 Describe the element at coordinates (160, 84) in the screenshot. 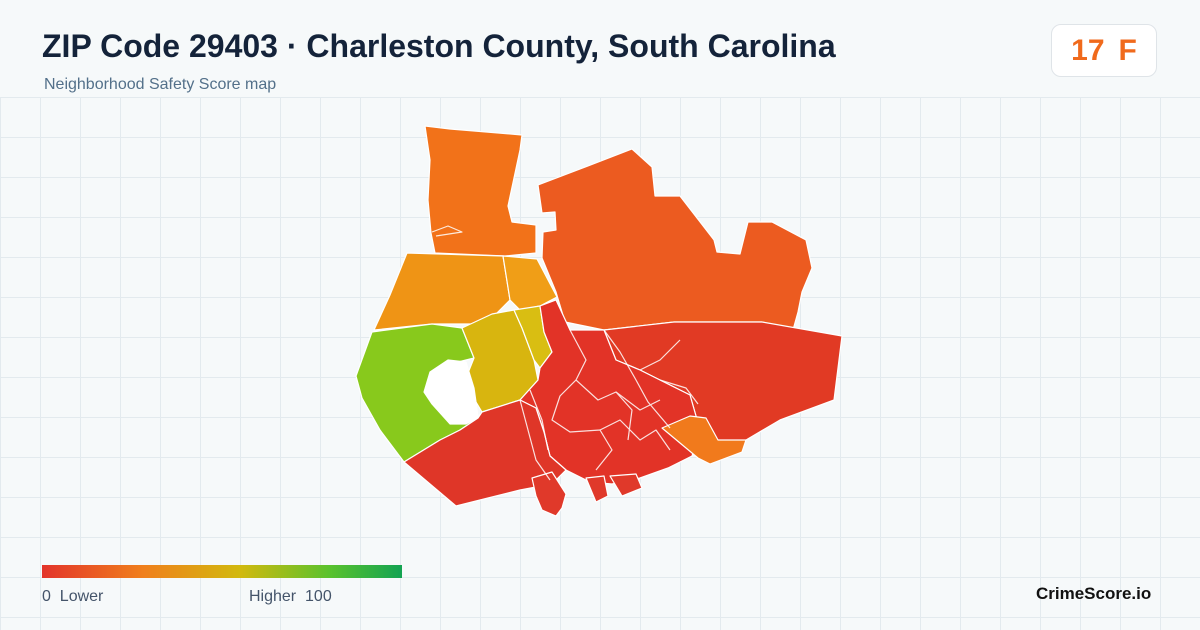

I see `page-subtitle: Neighborhood Safety Score map` at that location.